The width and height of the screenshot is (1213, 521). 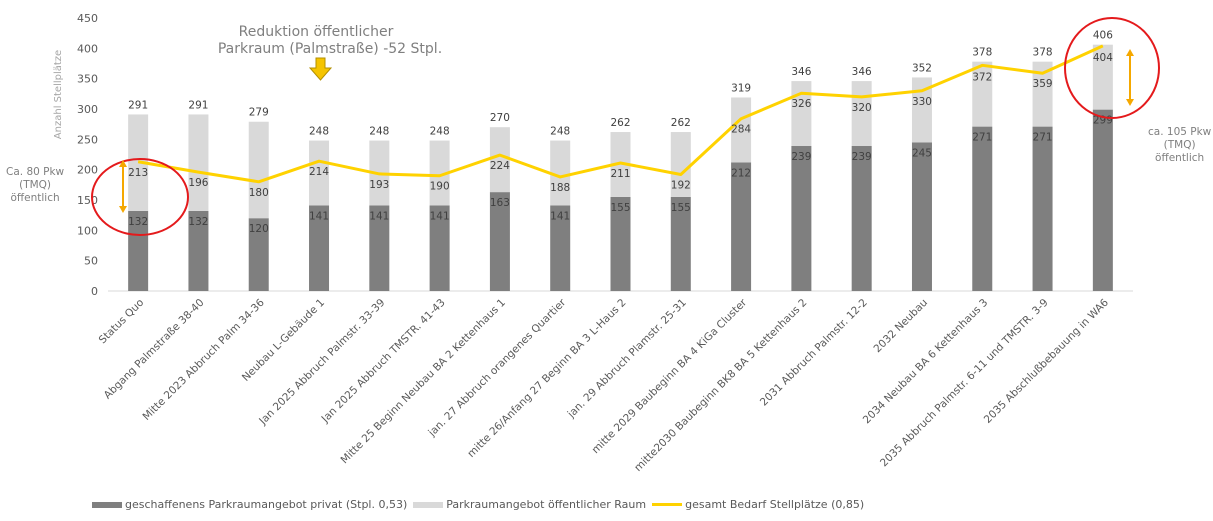 I want to click on y-tick-label: 50, so click(x=91, y=261).